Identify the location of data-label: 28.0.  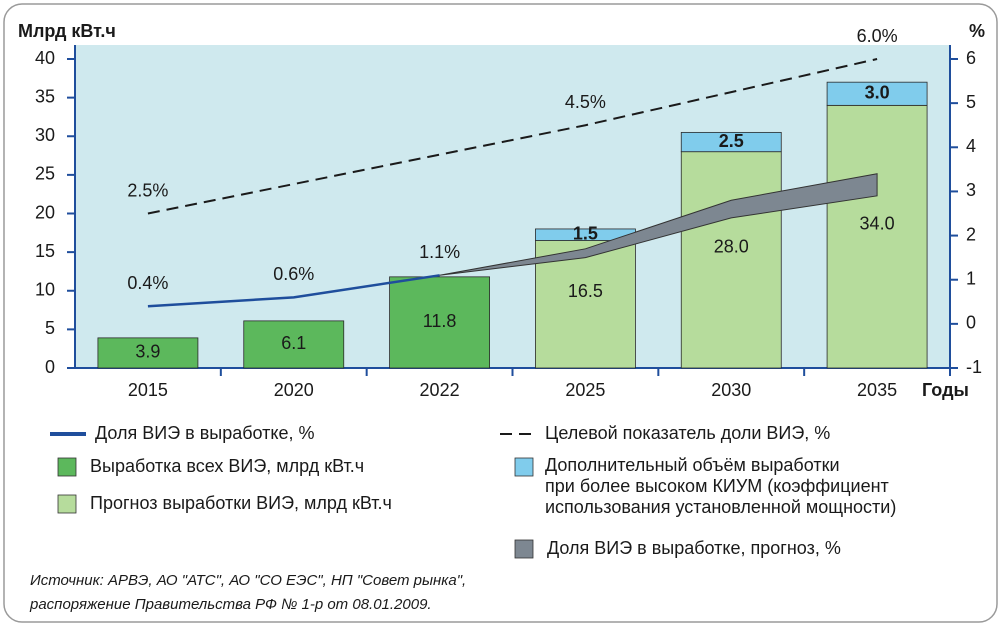
(731, 247).